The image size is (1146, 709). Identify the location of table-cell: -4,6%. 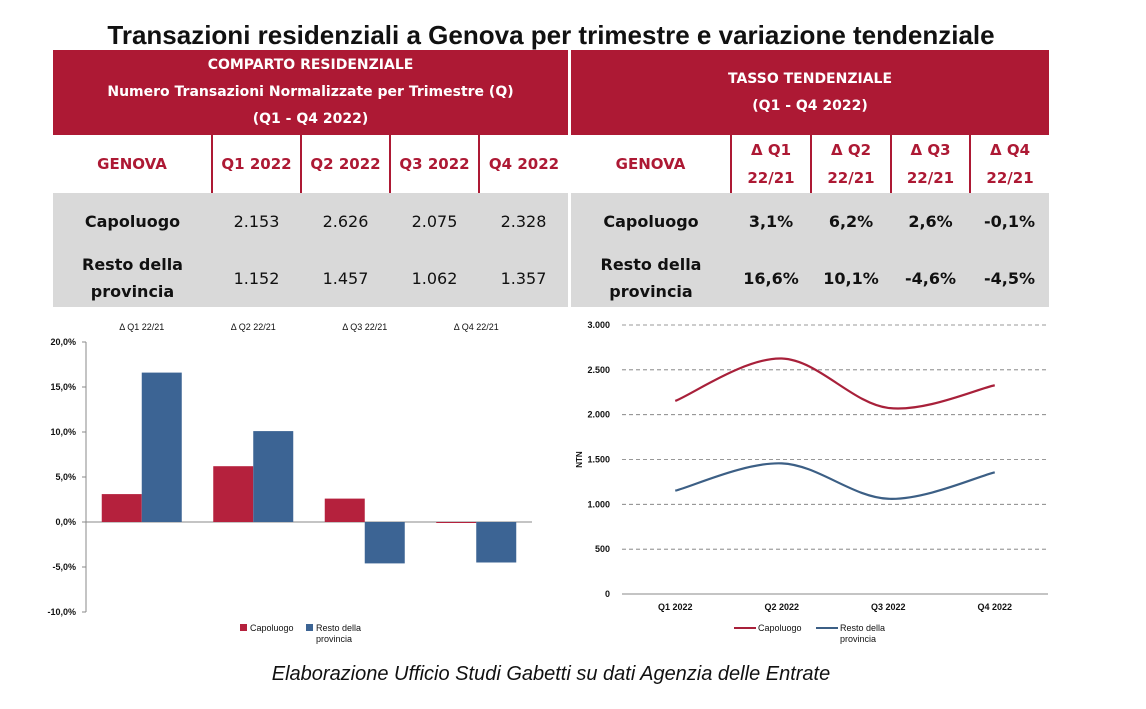
(930, 278).